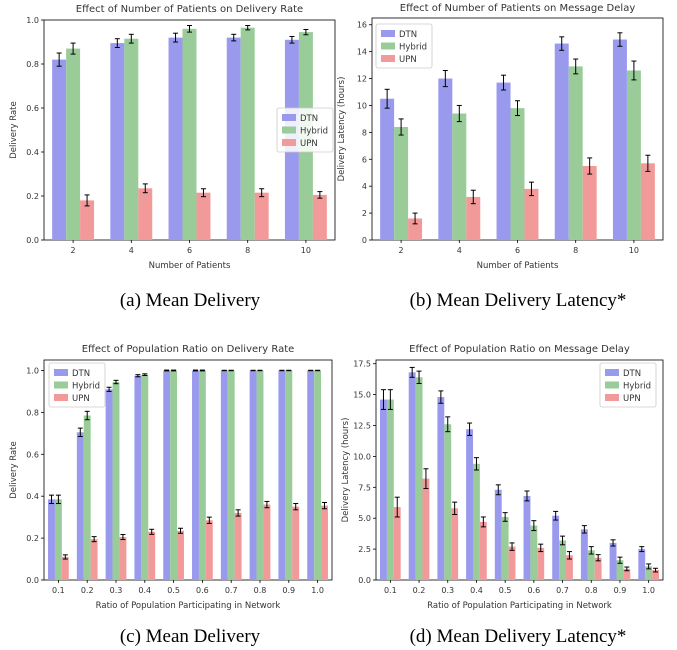 Image resolution: width=677 pixels, height=650 pixels. What do you see at coordinates (317, 590) in the screenshot?
I see `x-tick-label: 1.0` at bounding box center [317, 590].